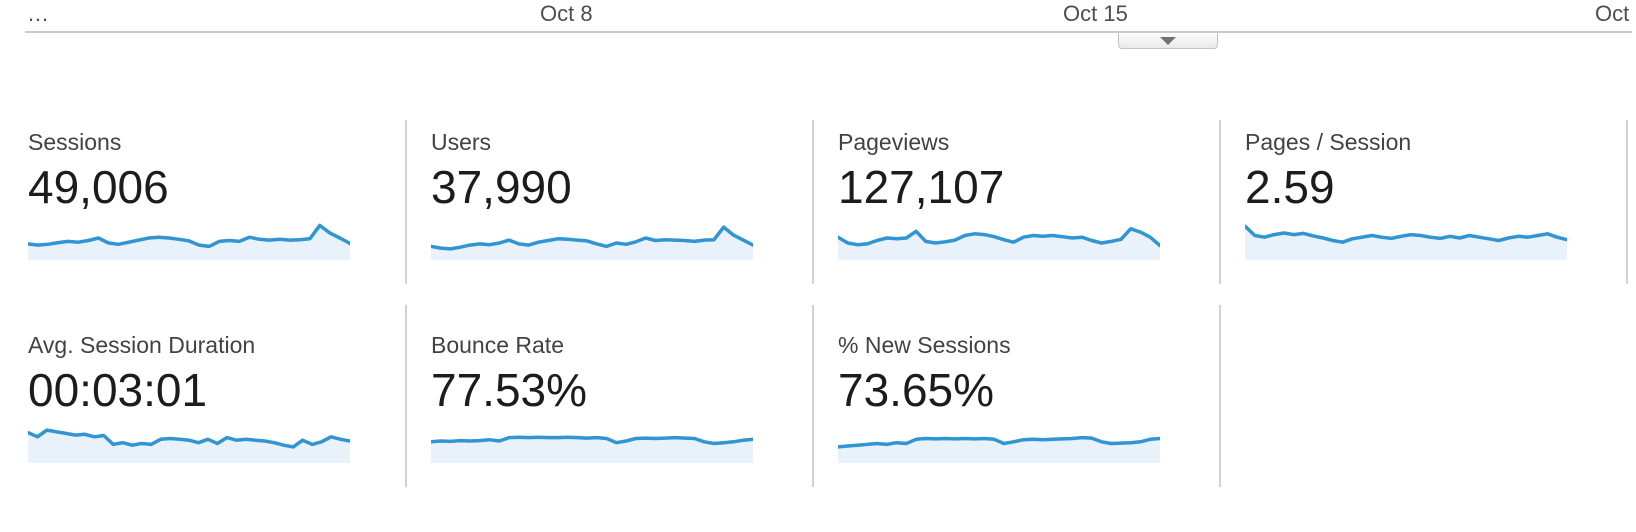  I want to click on metric-label: Sessions, so click(75, 142).